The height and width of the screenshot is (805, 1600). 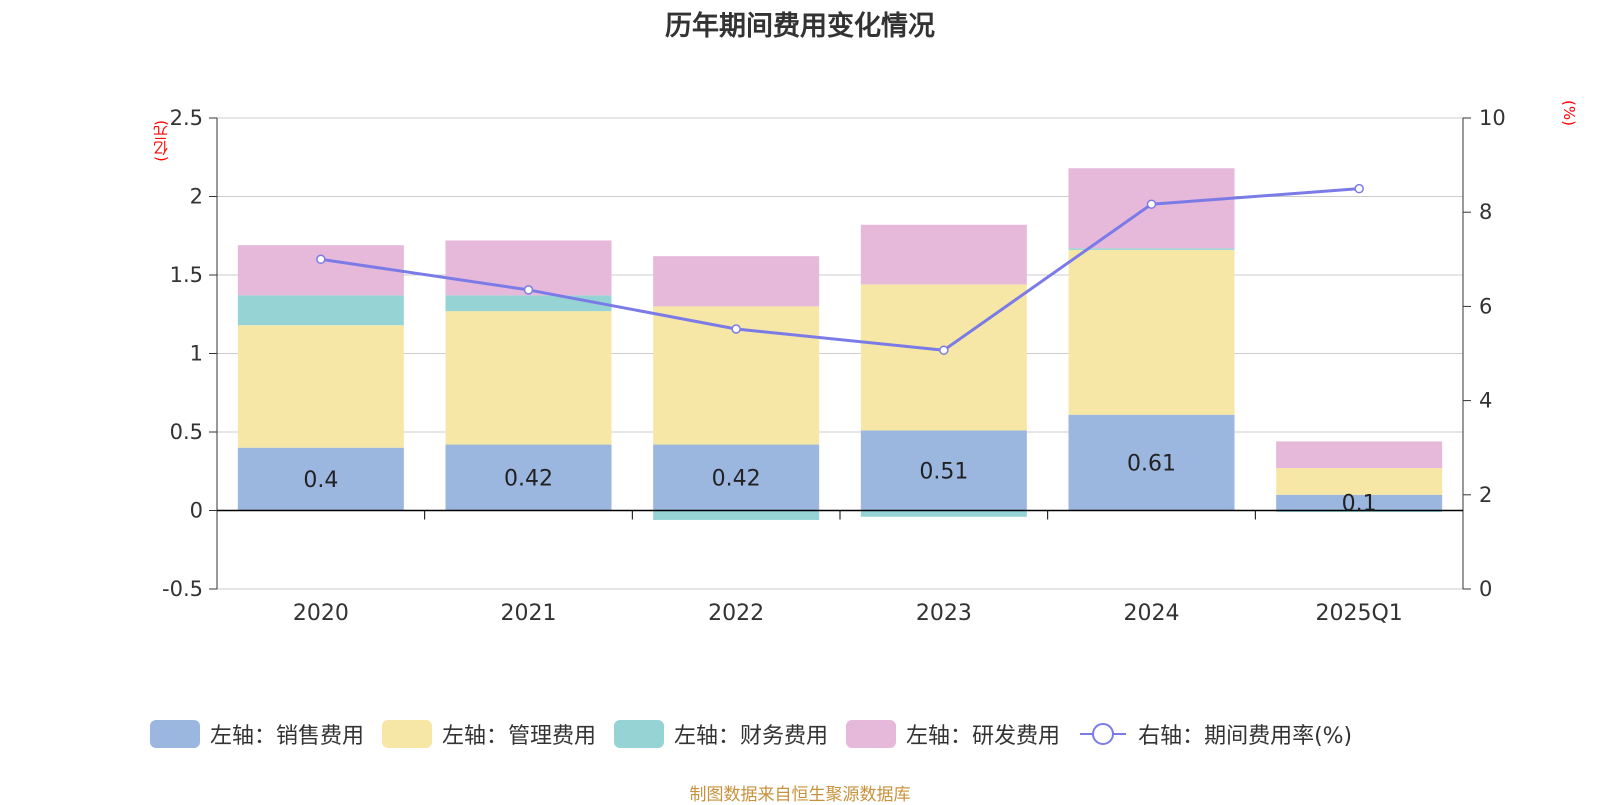 I want to click on legend-label-rnd: 左轴：研发费用, so click(x=983, y=736).